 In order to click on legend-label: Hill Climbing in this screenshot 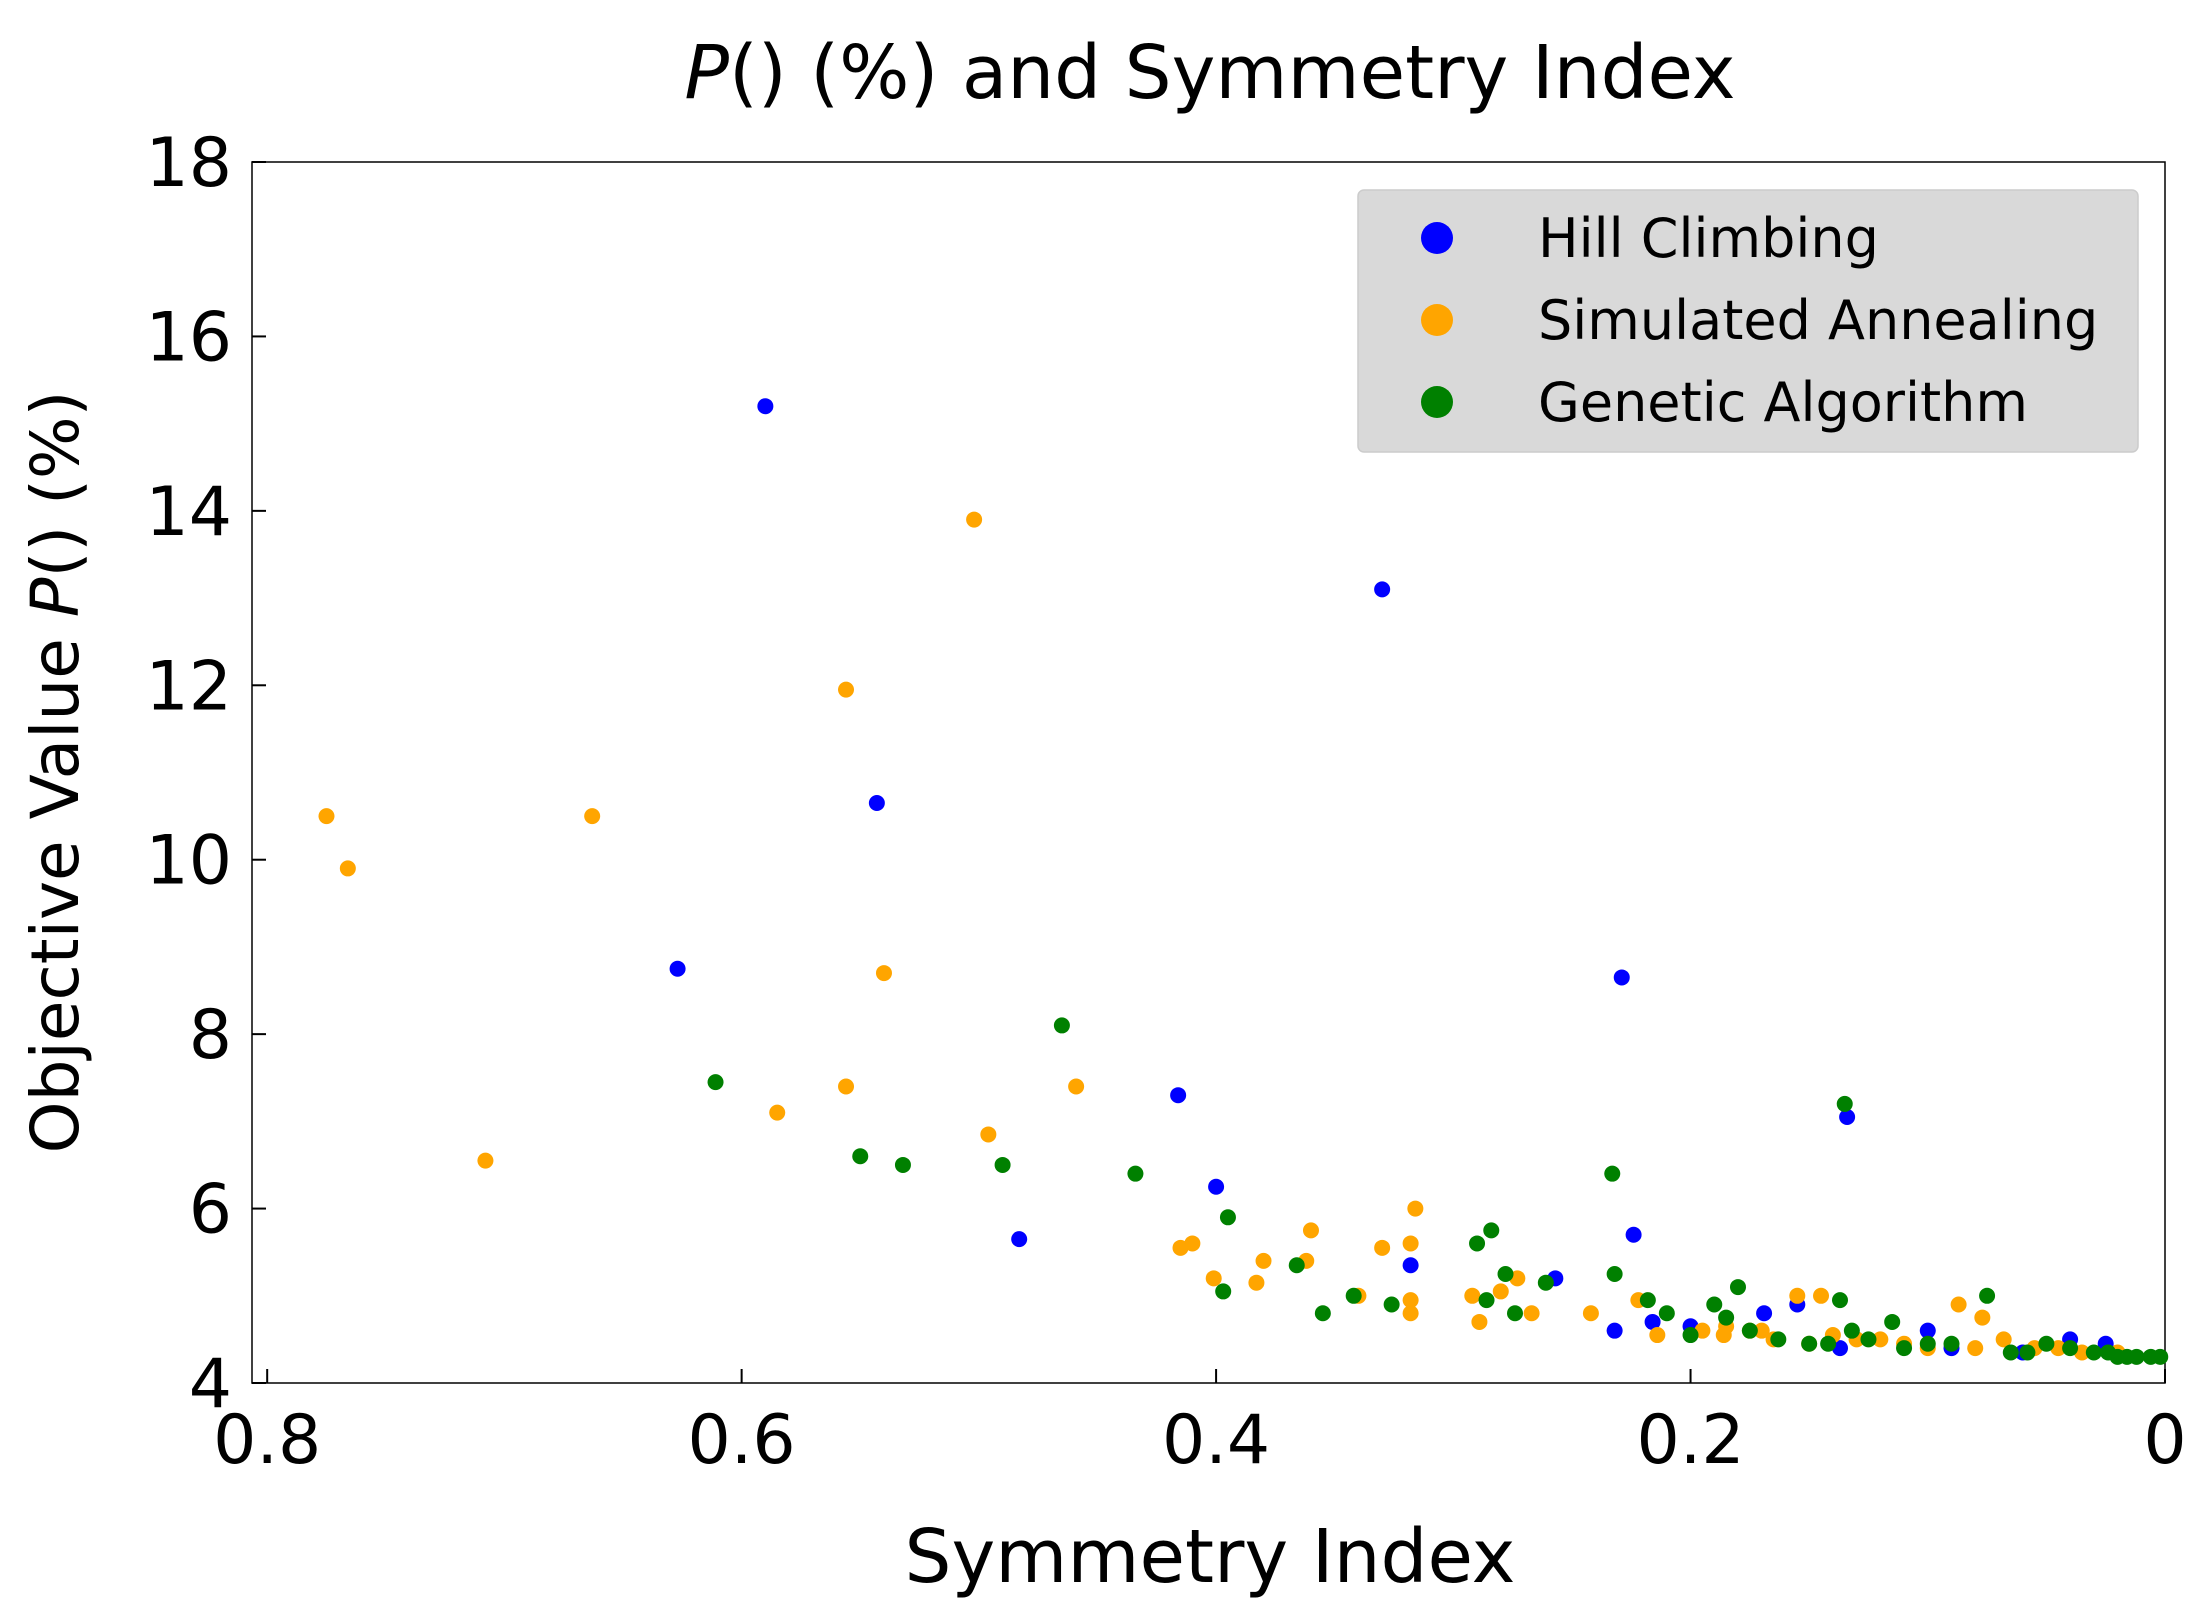, I will do `click(1708, 238)`.